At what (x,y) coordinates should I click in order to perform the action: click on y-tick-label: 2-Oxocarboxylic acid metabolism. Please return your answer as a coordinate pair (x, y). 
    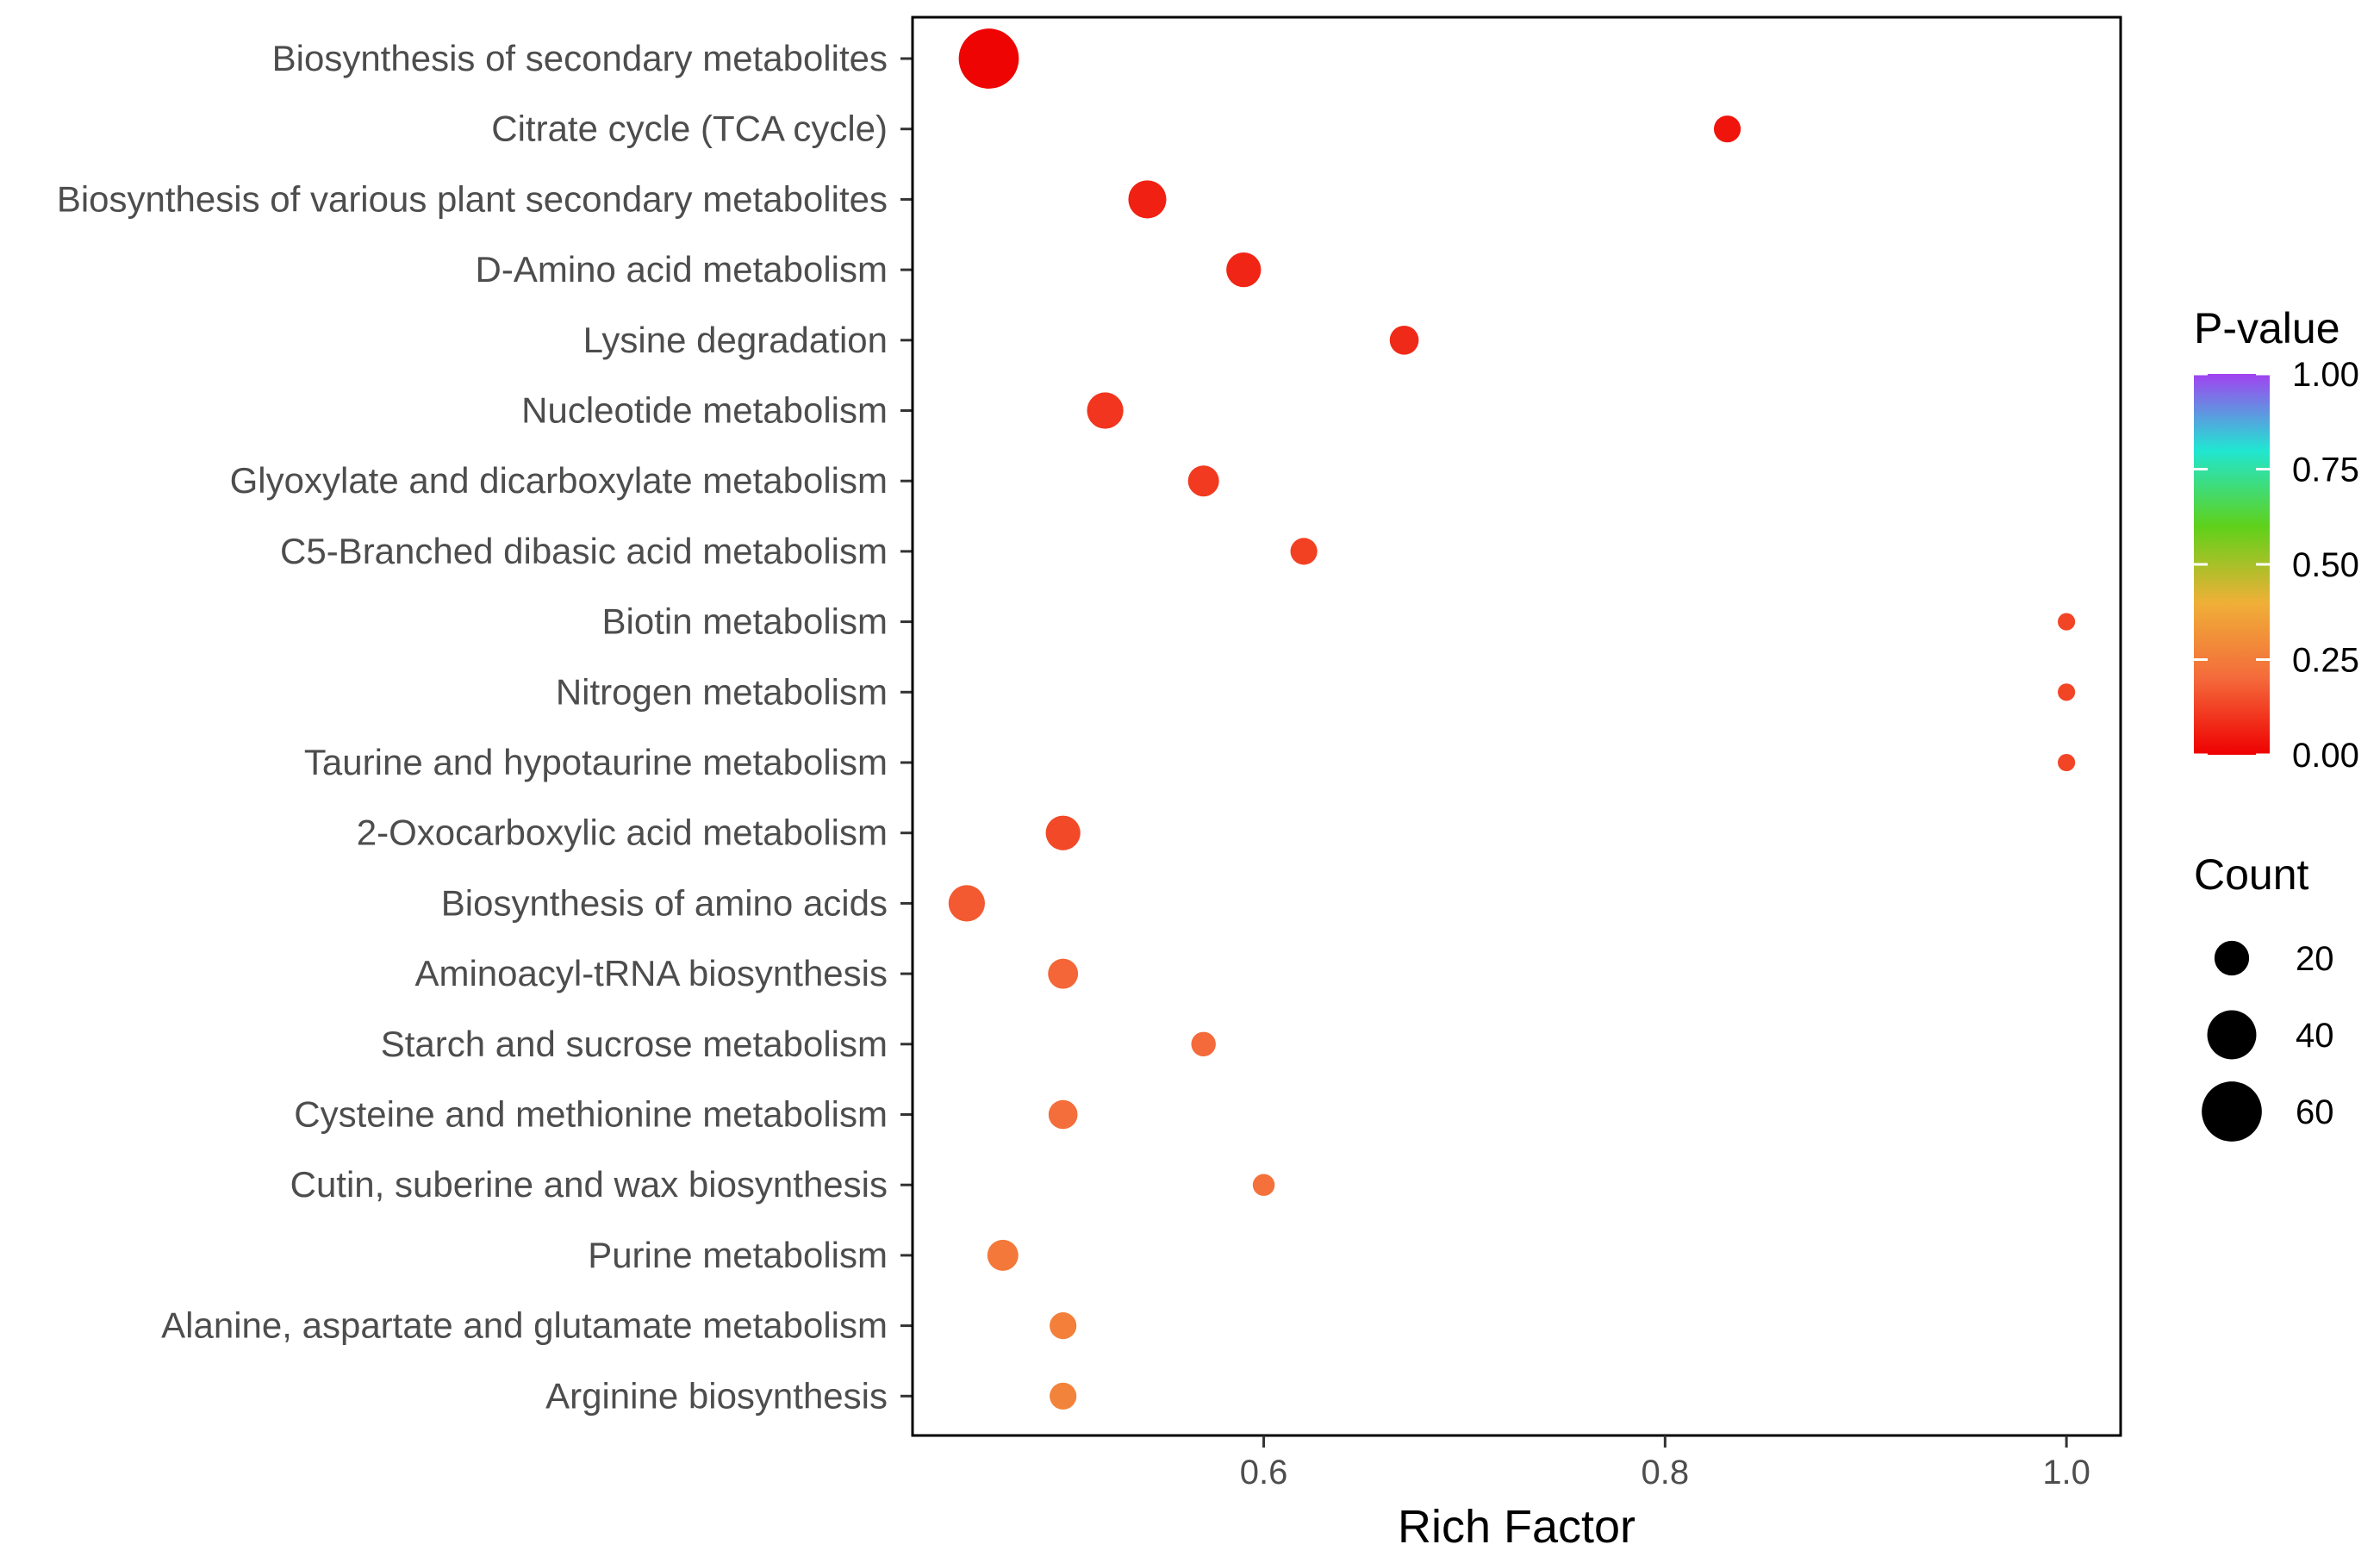
    Looking at the image, I should click on (622, 833).